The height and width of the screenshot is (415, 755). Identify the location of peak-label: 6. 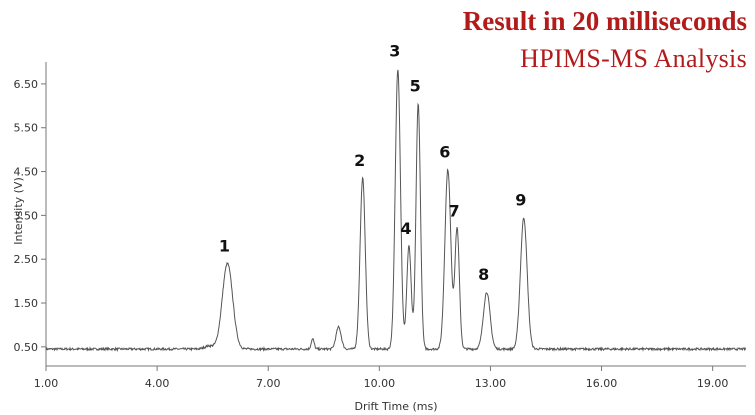
(444, 151).